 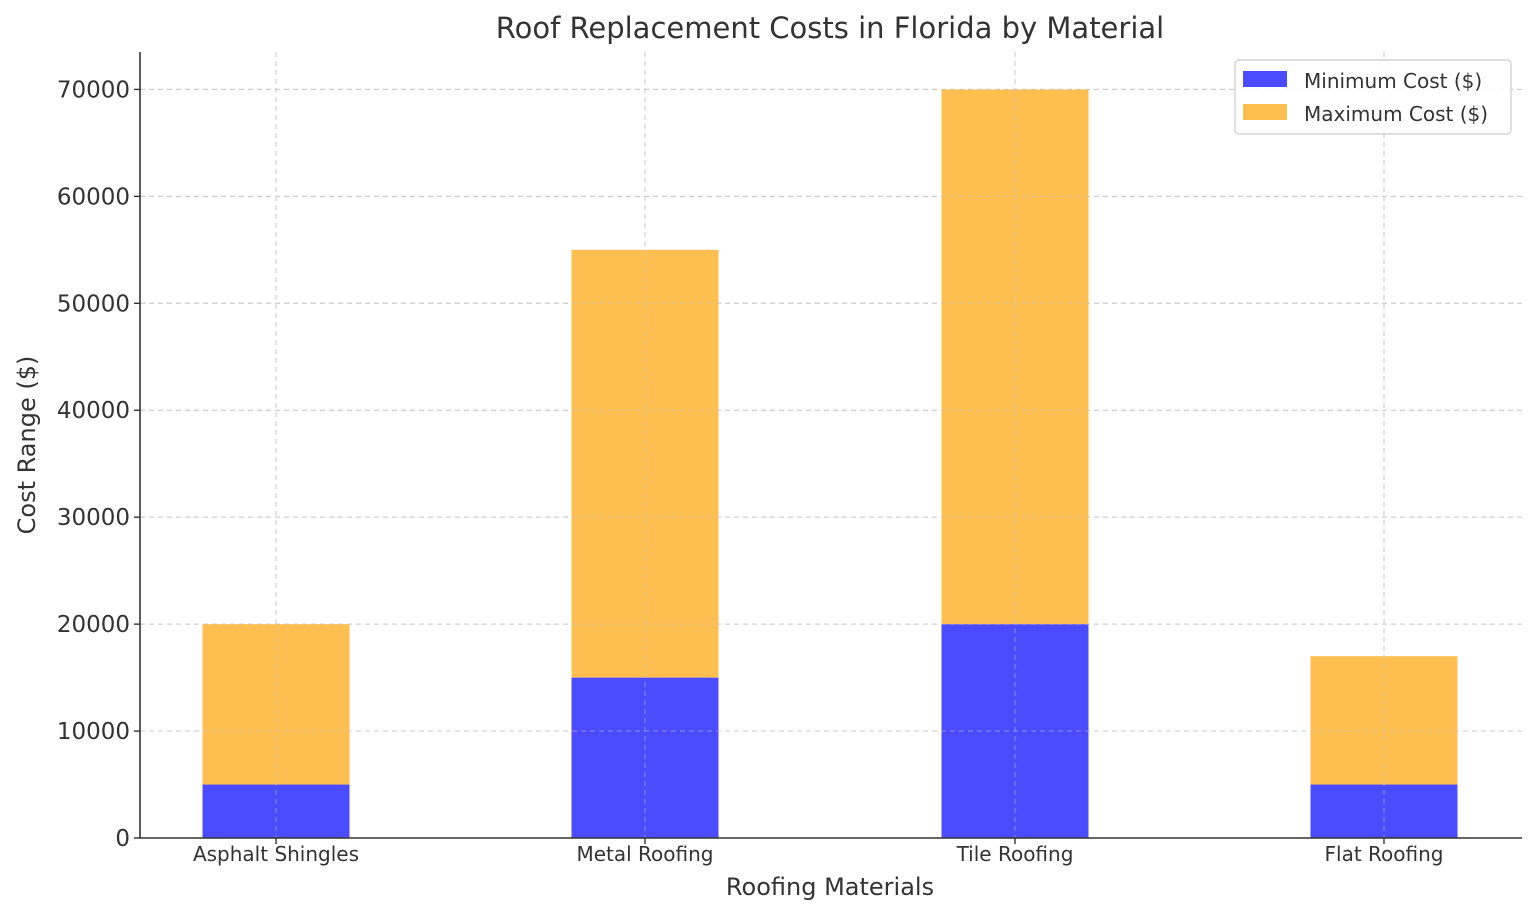 What do you see at coordinates (830, 887) in the screenshot?
I see `x-axis-label: Roofing Materials` at bounding box center [830, 887].